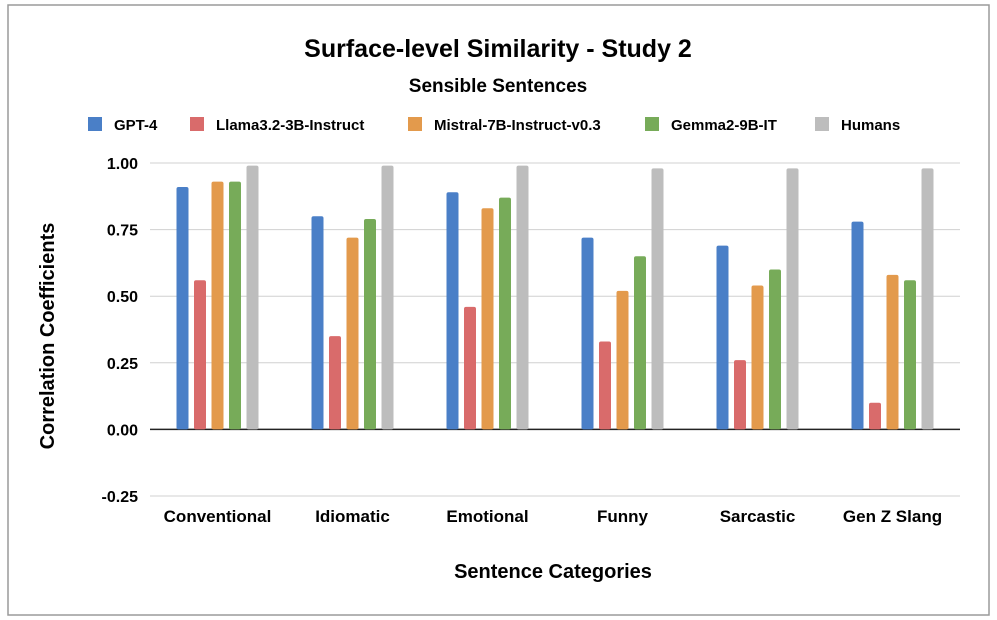 The height and width of the screenshot is (620, 997). Describe the element at coordinates (792, 299) in the screenshot. I see `bar-sarcastic-humans` at that location.